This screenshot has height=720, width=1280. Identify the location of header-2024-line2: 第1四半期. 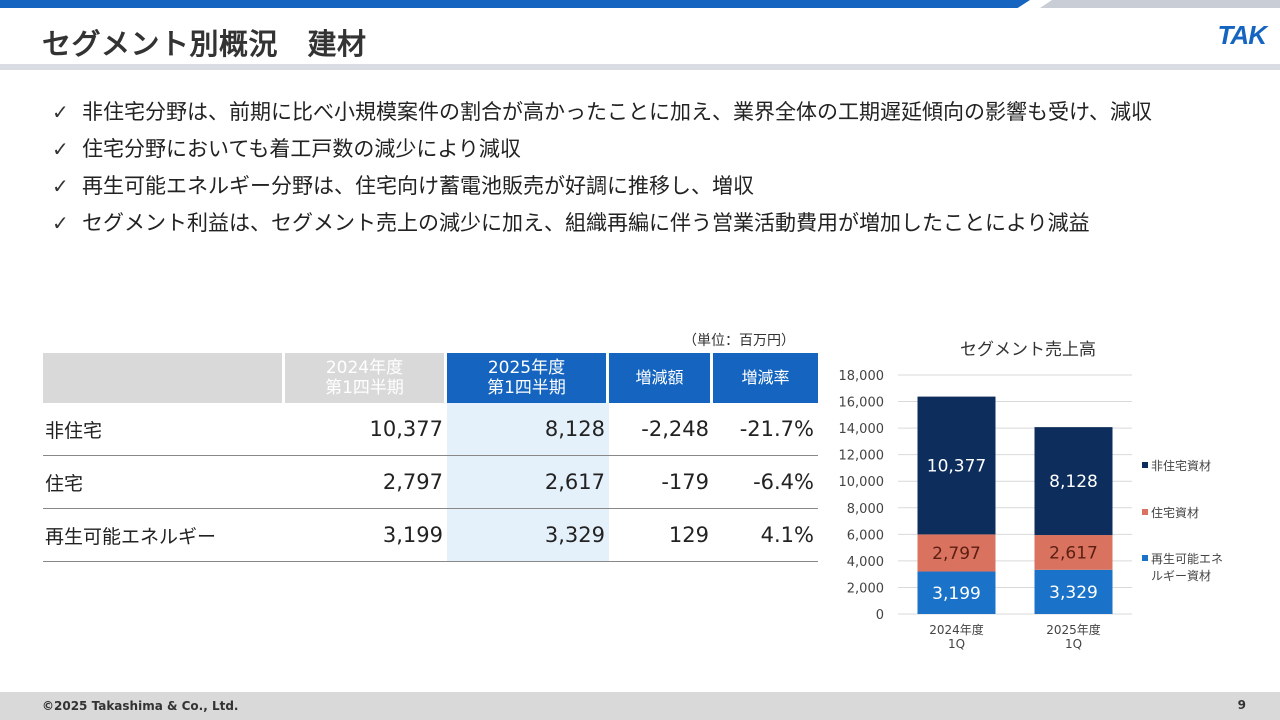
(364, 388).